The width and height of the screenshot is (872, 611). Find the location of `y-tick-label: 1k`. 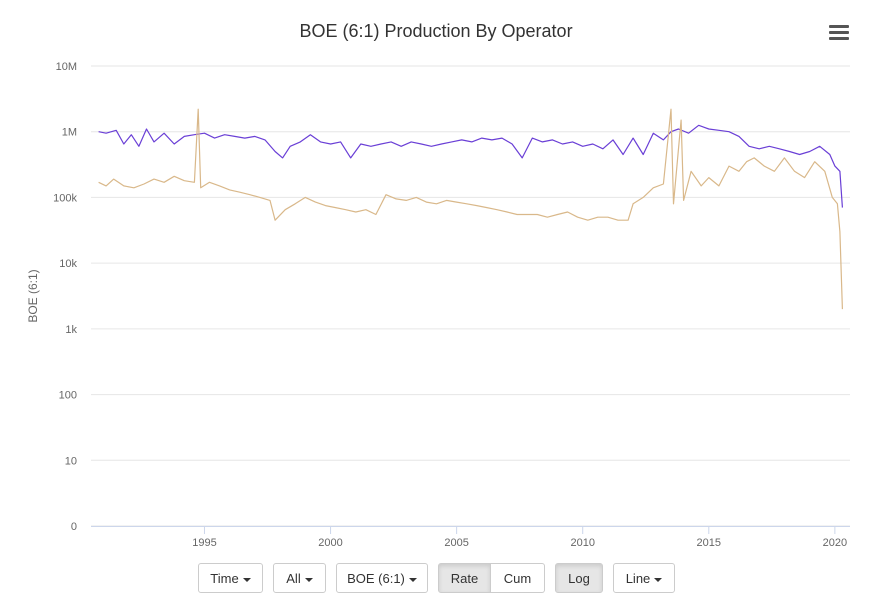

y-tick-label: 1k is located at coordinates (71, 330).